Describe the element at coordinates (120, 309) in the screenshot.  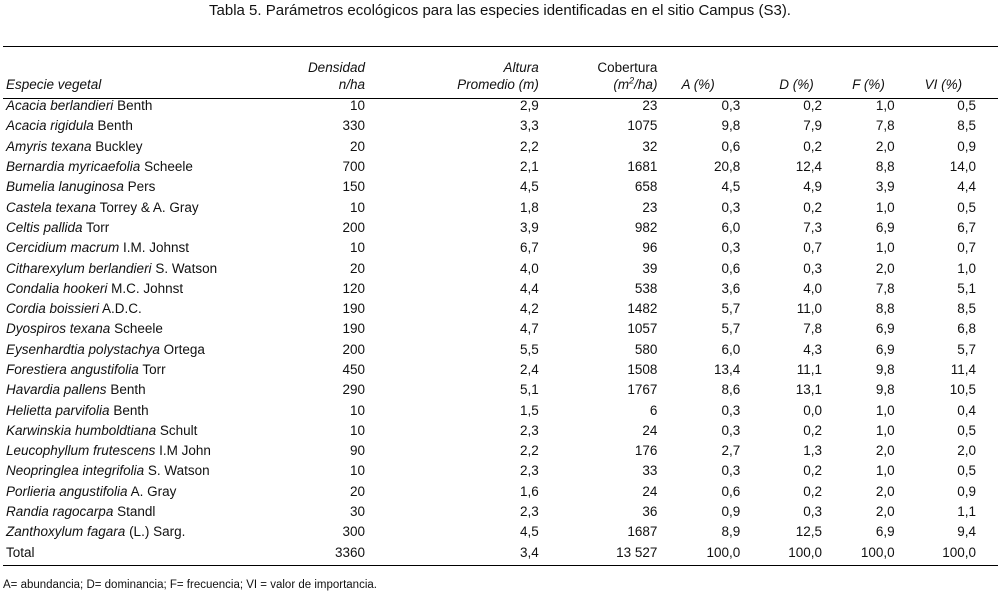
I see `species-author: A.D.C.` at that location.